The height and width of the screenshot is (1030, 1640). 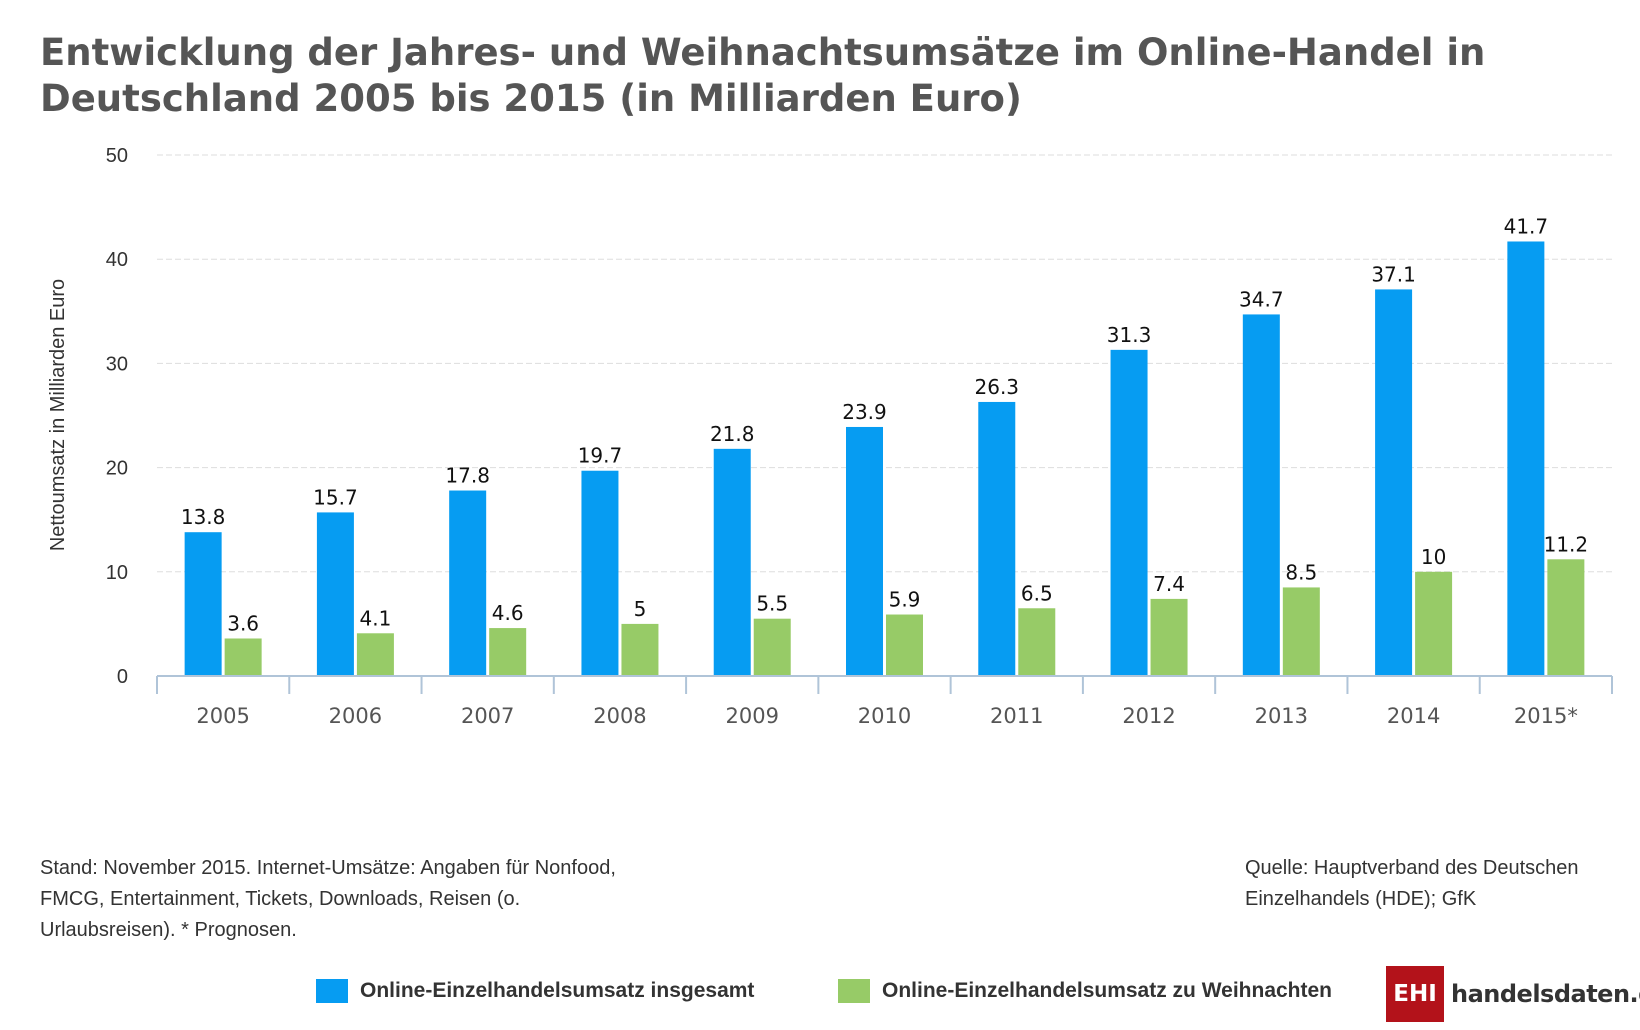 I want to click on legend-swatch-total, so click(x=332, y=991).